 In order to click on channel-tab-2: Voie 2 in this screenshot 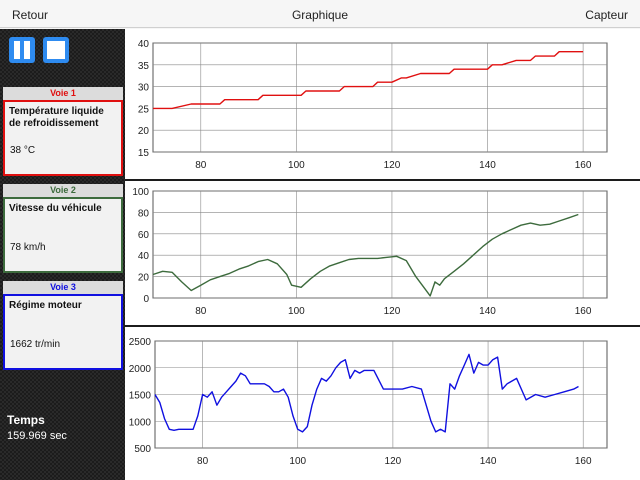, I will do `click(63, 190)`.